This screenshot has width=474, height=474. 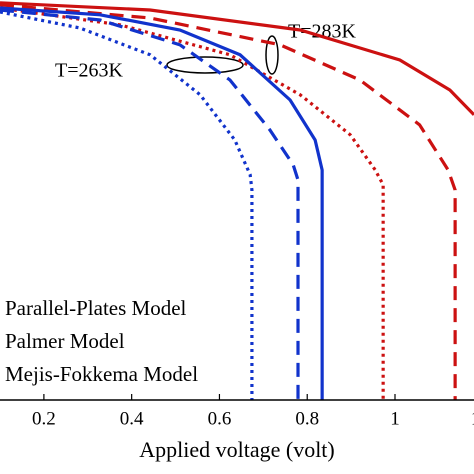 What do you see at coordinates (65, 341) in the screenshot?
I see `legend-label: Palmer Model` at bounding box center [65, 341].